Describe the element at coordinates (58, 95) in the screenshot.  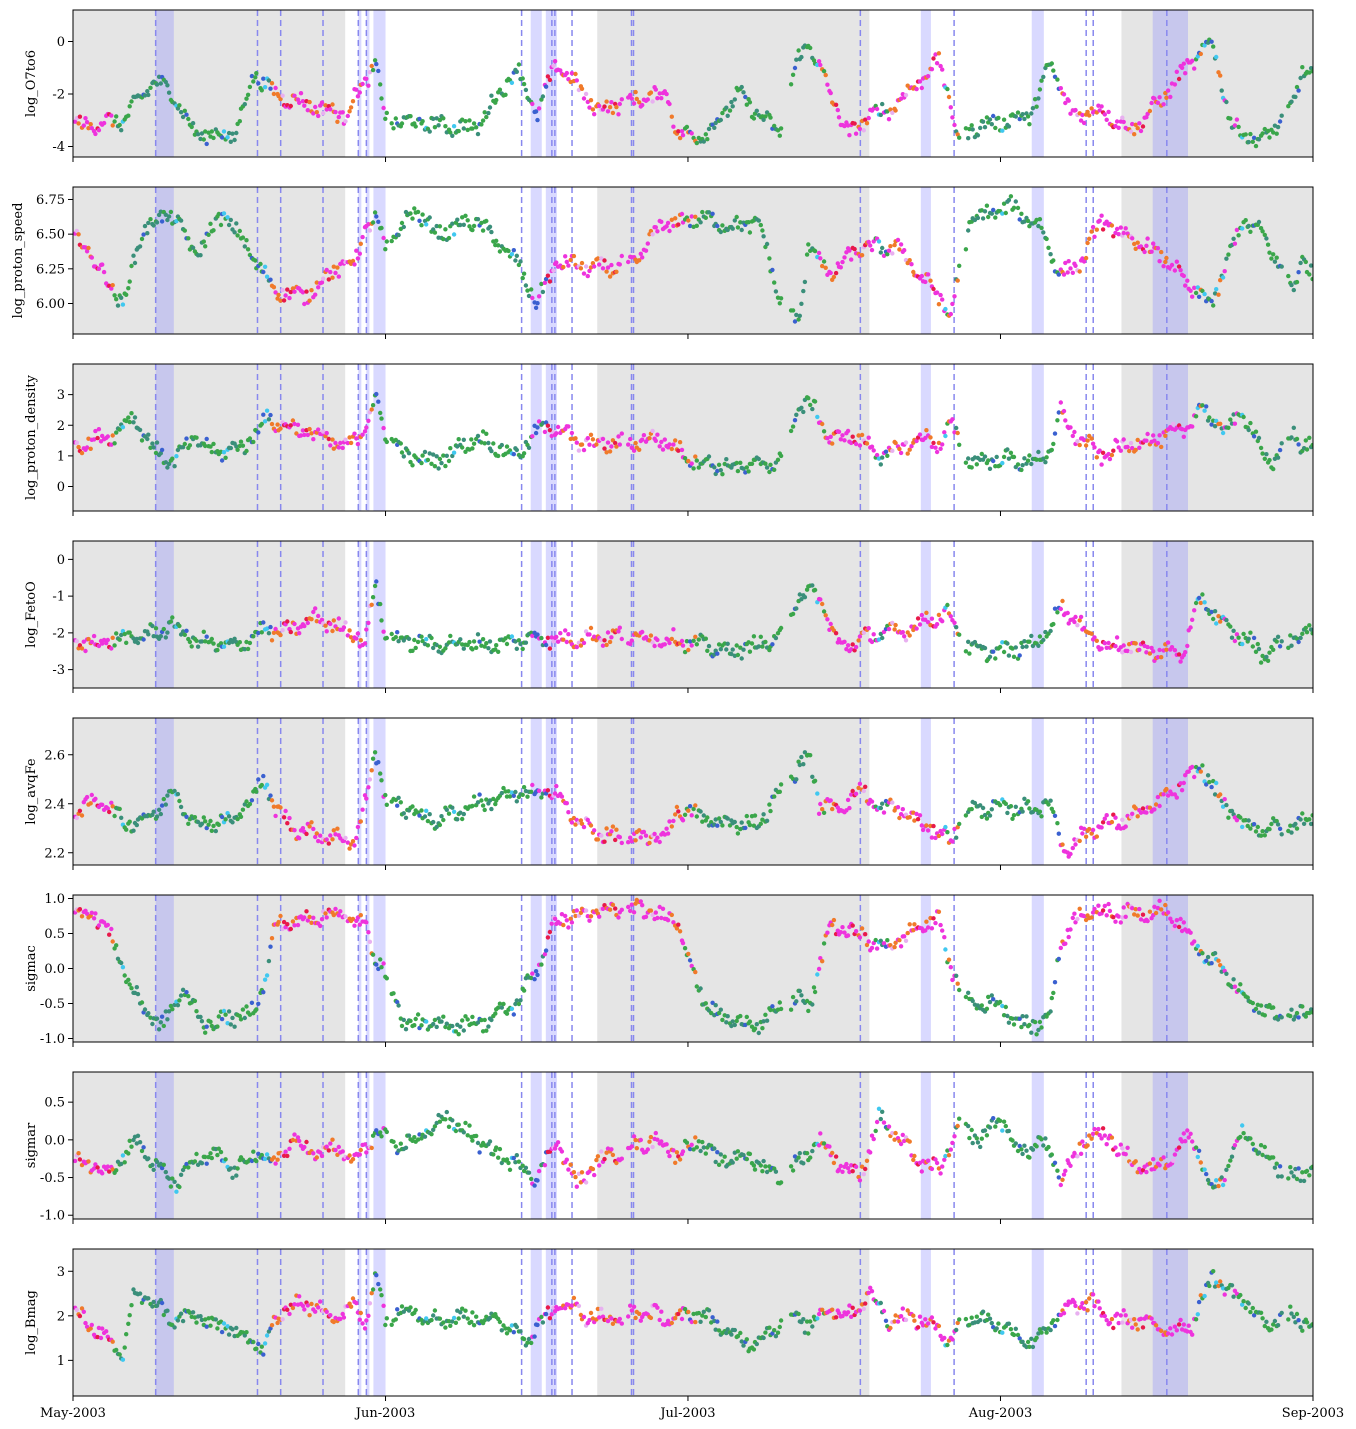
I see `y-tick-label: -2` at that location.